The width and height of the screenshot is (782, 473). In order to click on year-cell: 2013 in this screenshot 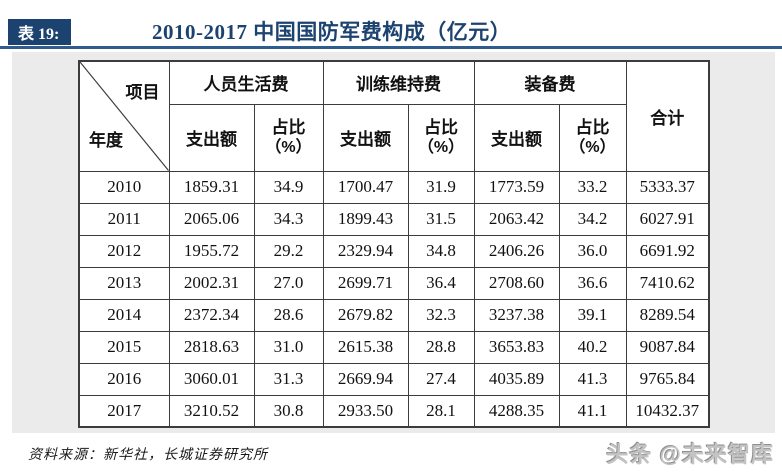, I will do `click(124, 283)`.